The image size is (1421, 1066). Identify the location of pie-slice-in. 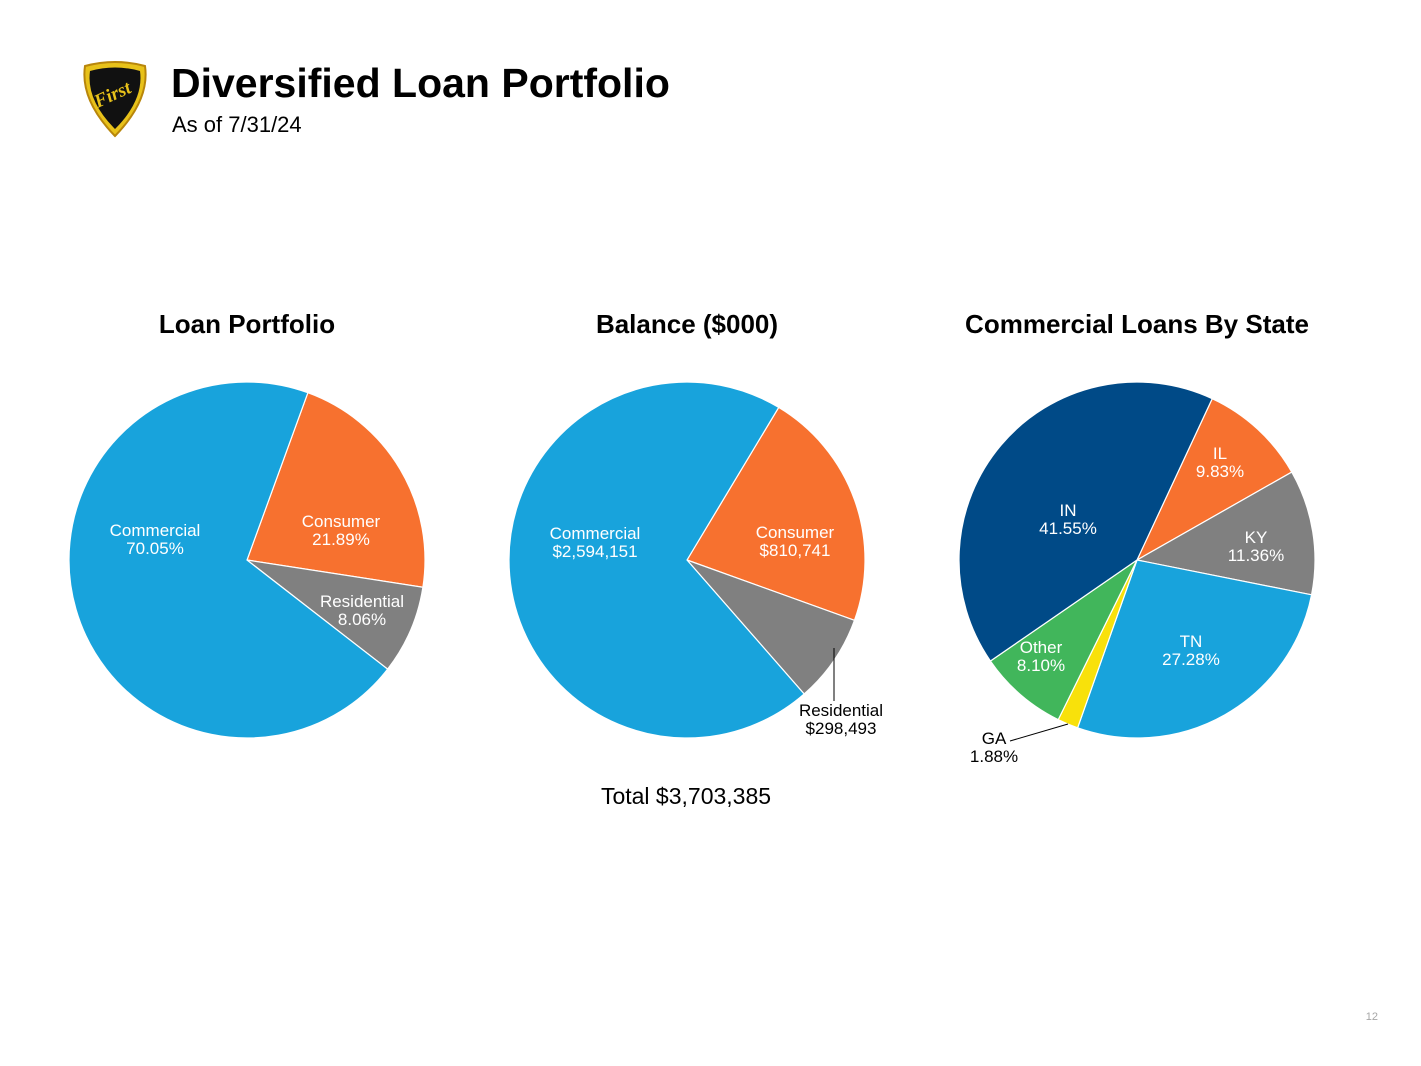
(1086, 521).